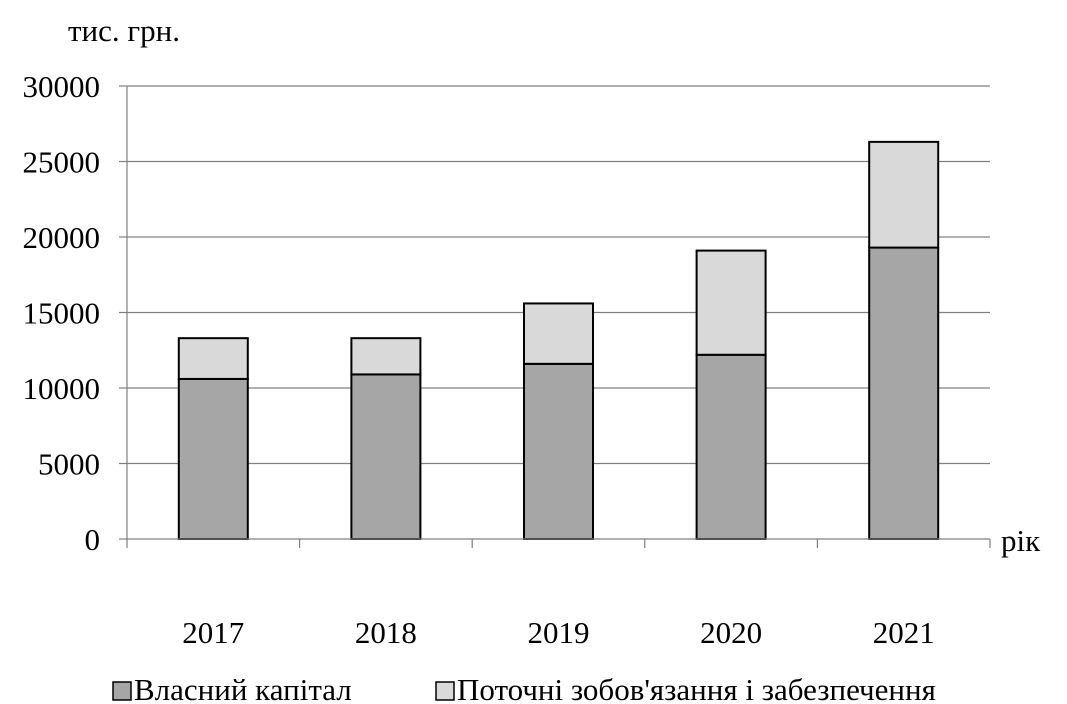 This screenshot has width=1067, height=704. I want to click on bar-liabilities-2019, so click(558, 333).